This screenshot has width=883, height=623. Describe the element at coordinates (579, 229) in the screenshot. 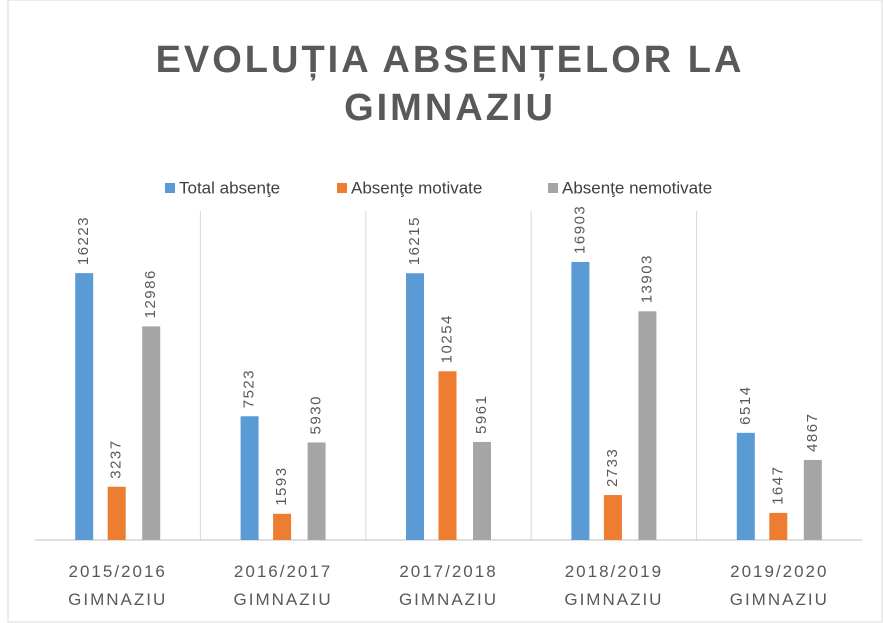

I see `value-label: 16903` at that location.